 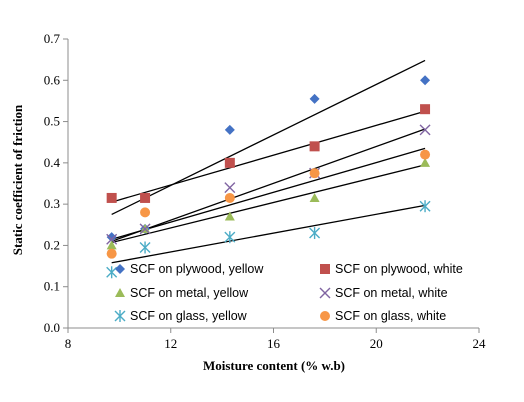 What do you see at coordinates (480, 343) in the screenshot?
I see `x-tick-label: 24` at bounding box center [480, 343].